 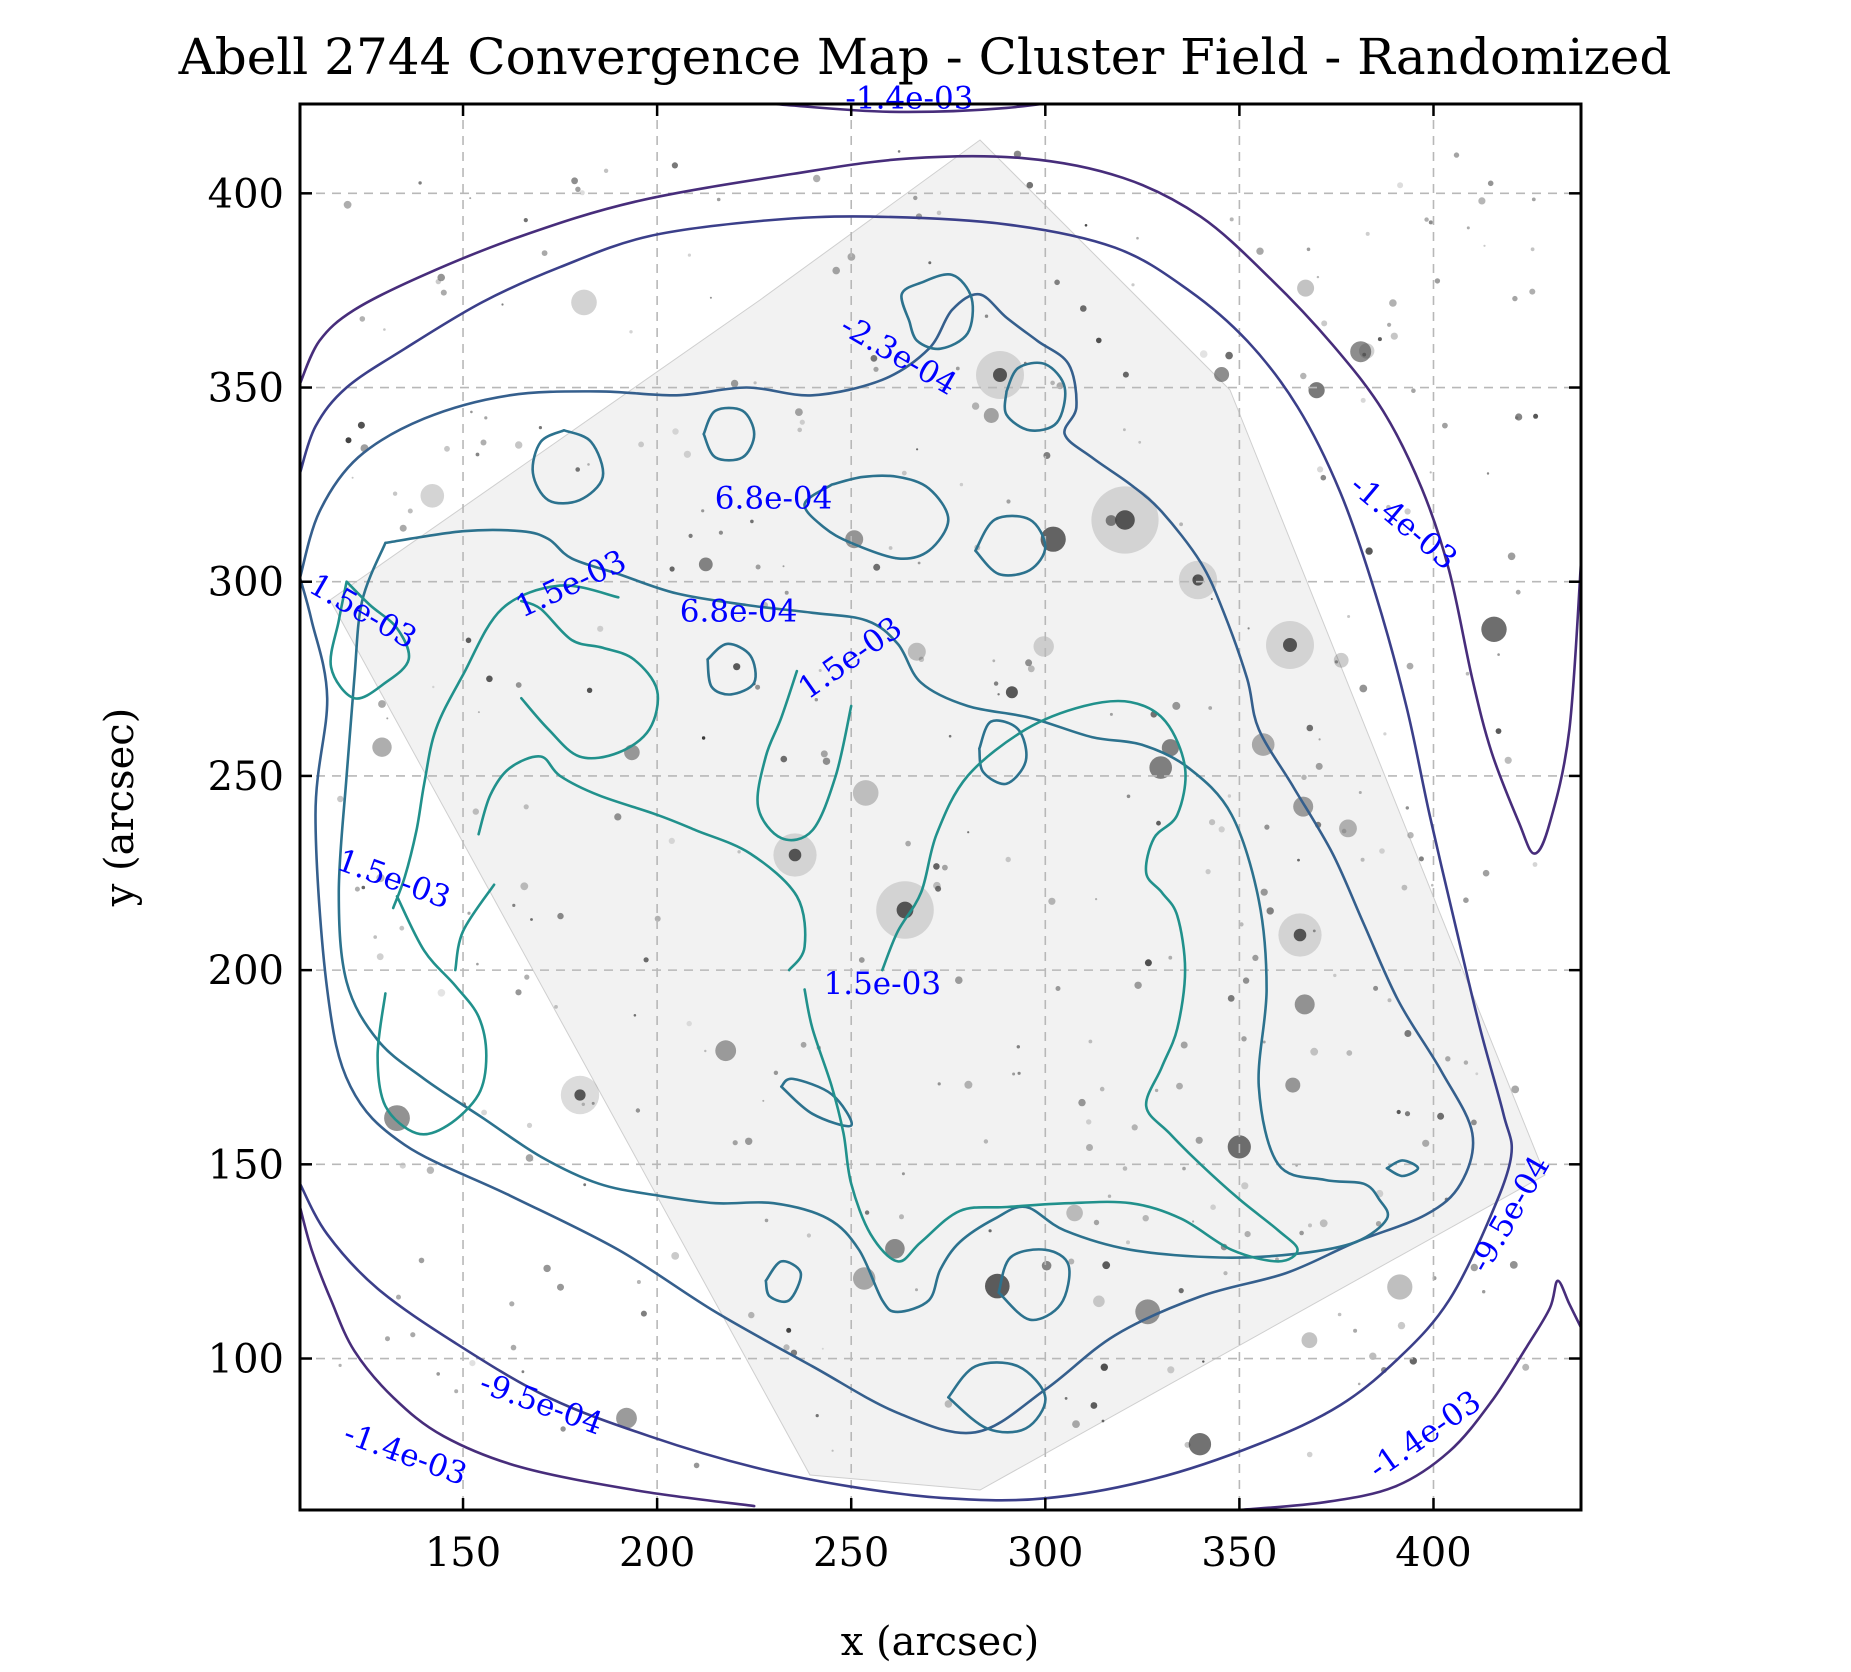 I want to click on x-tick-label: 200, so click(x=657, y=1553).